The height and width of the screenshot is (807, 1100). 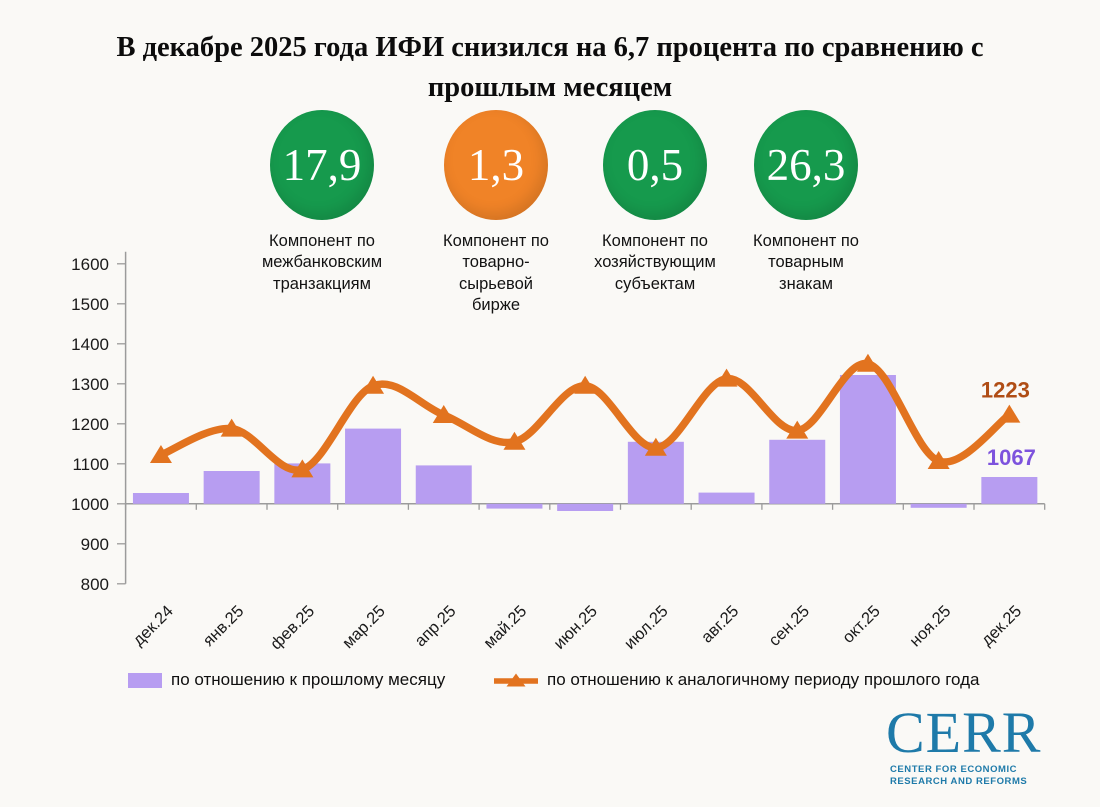 I want to click on line-marker-сен.25, so click(x=797, y=429).